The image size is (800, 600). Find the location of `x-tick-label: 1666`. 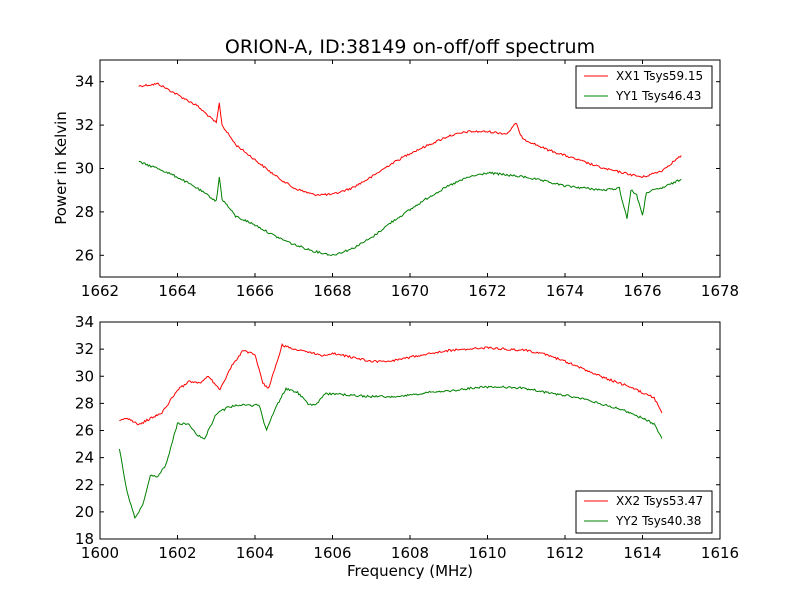

x-tick-label: 1666 is located at coordinates (255, 291).